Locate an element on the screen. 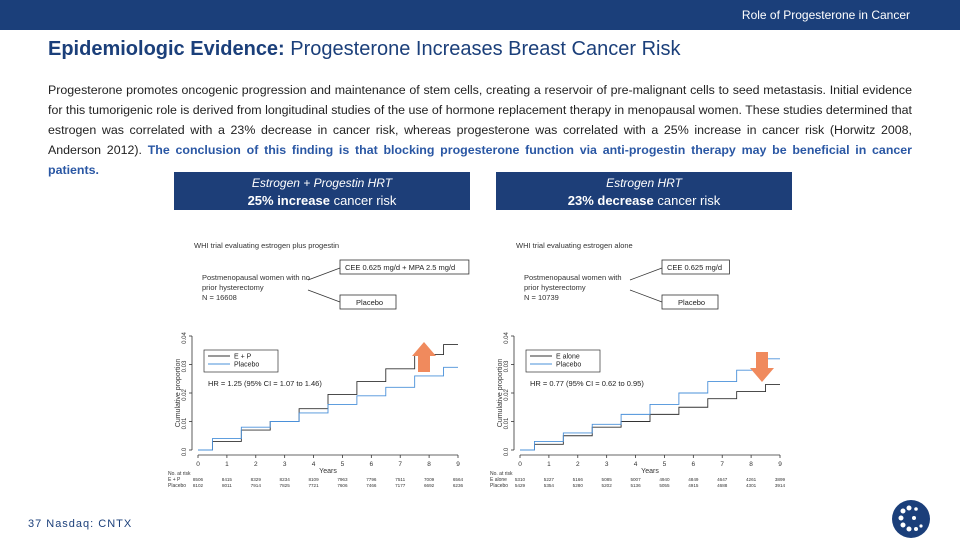 This screenshot has height=540, width=960. ep-y-tick-label: 0.03 is located at coordinates (185, 366).